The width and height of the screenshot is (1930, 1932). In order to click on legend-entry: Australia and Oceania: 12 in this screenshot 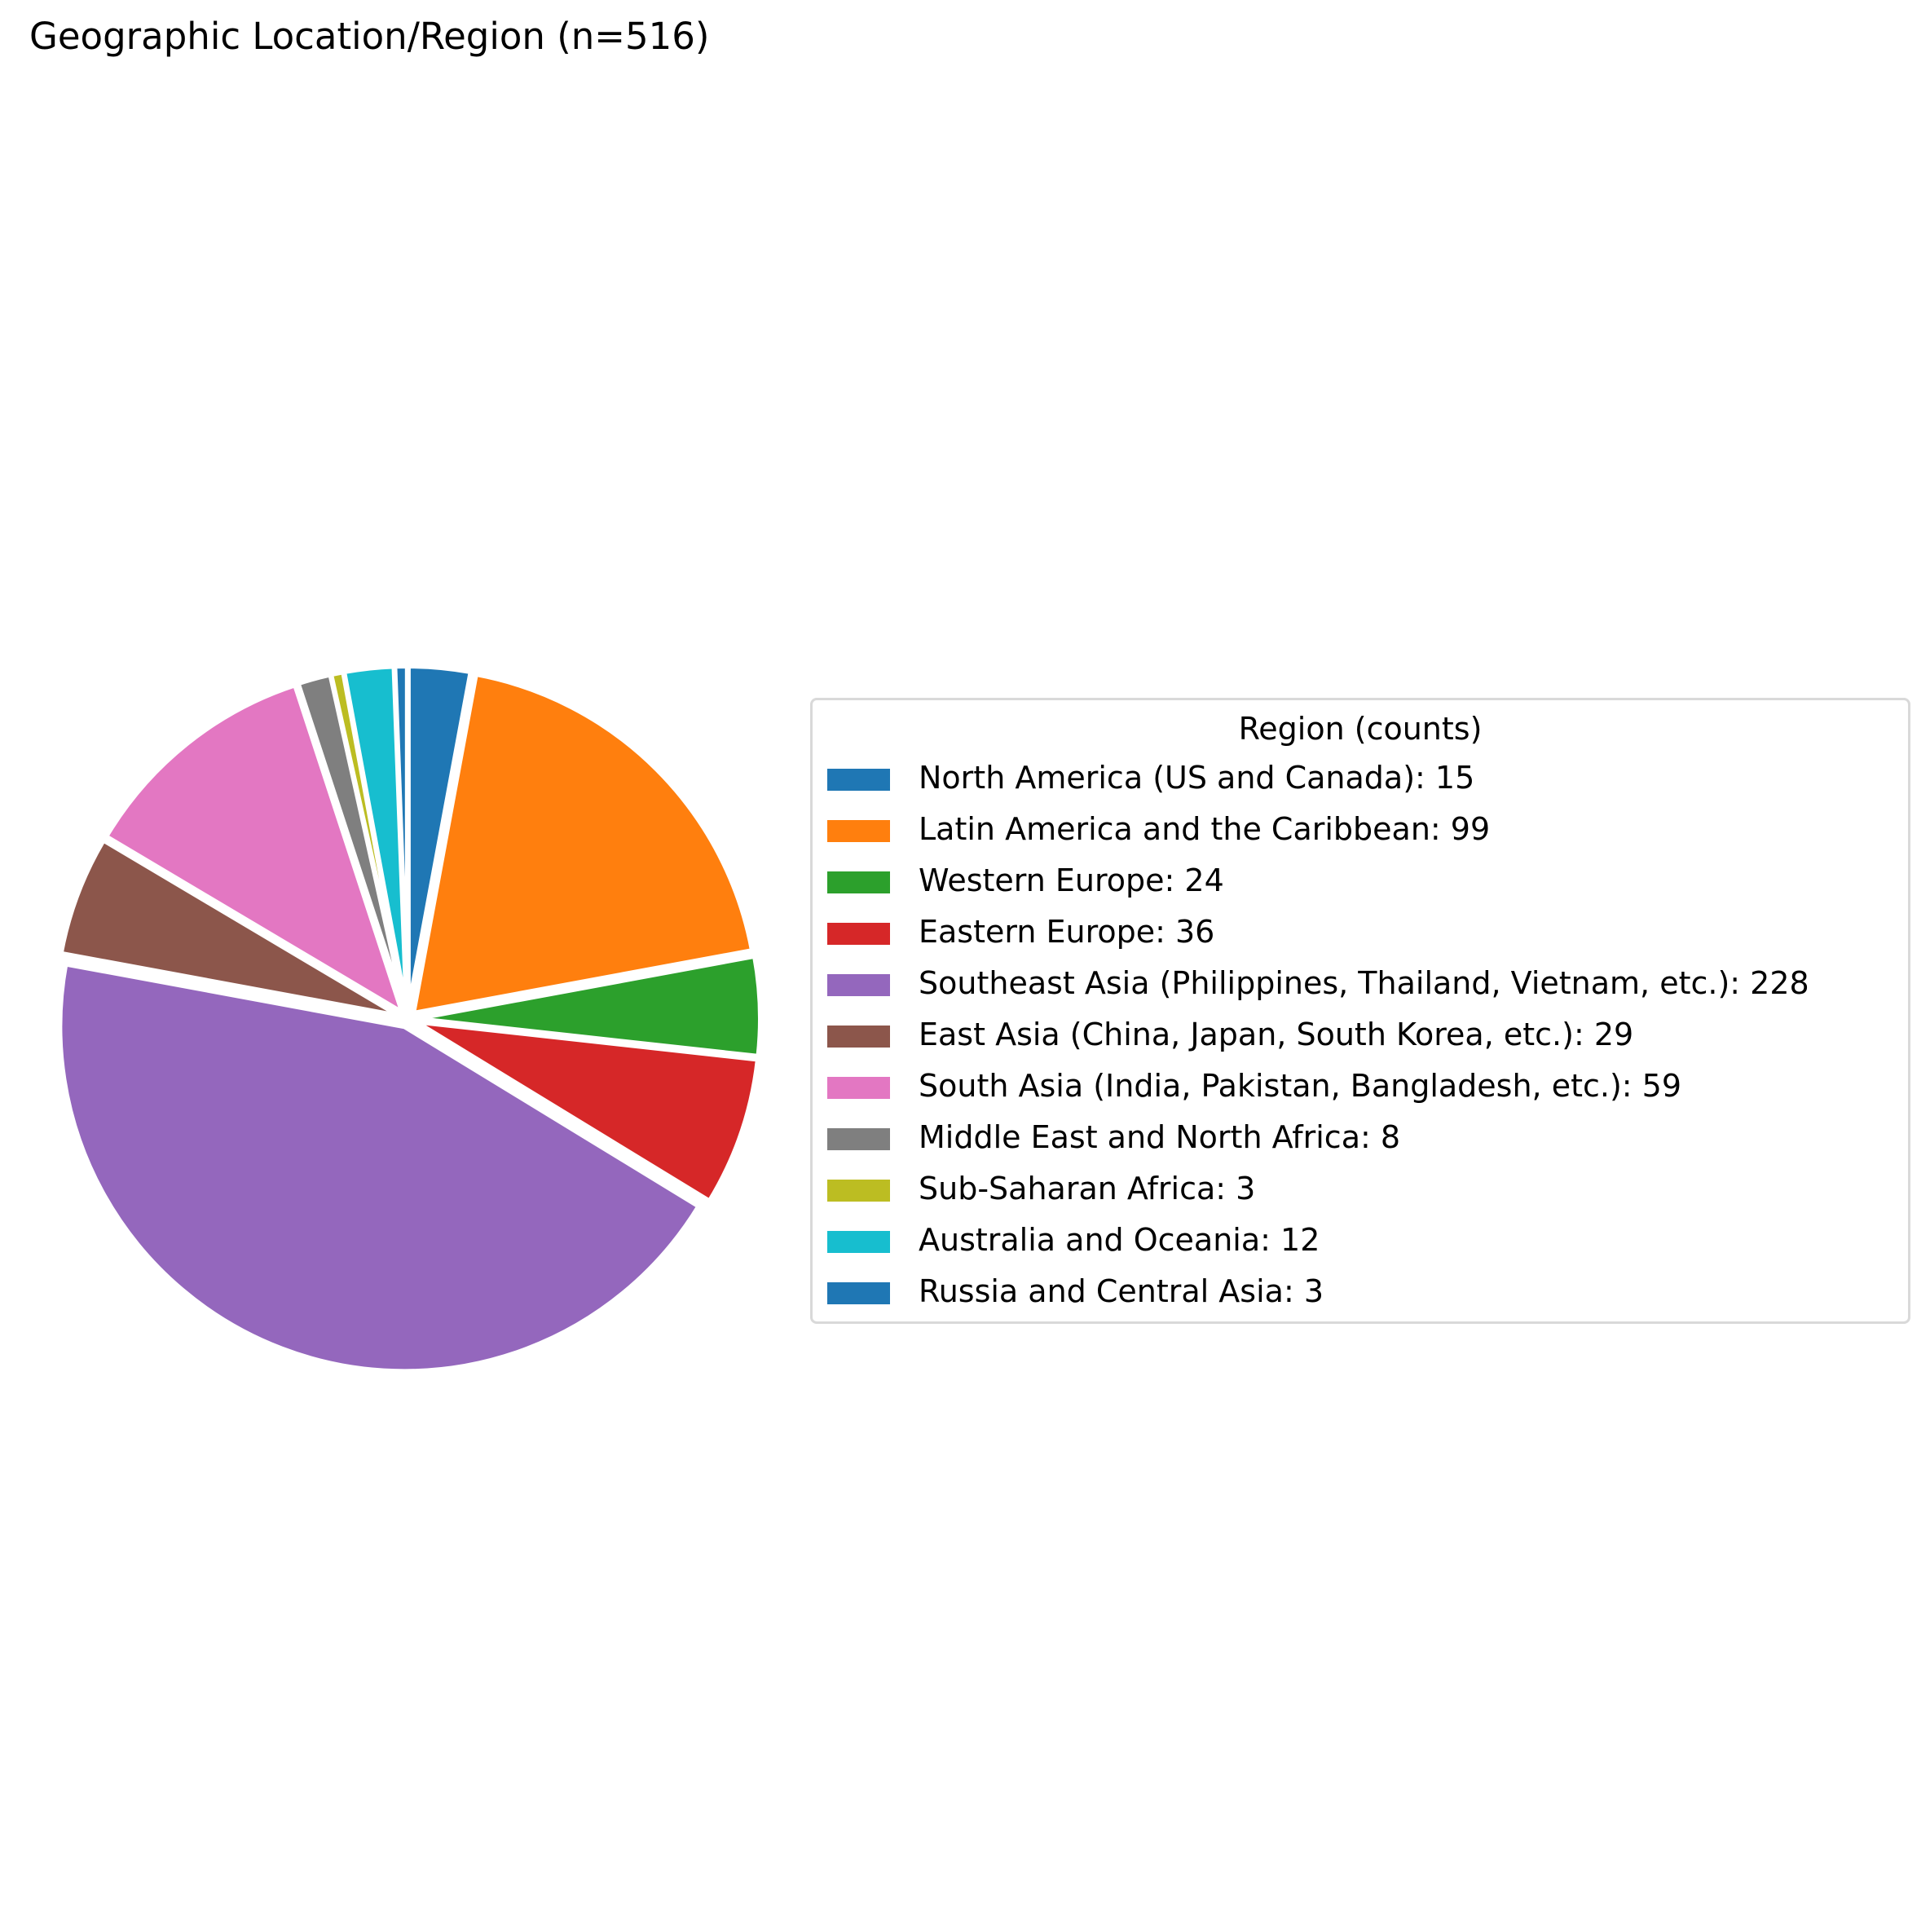, I will do `click(1363, 1246)`.